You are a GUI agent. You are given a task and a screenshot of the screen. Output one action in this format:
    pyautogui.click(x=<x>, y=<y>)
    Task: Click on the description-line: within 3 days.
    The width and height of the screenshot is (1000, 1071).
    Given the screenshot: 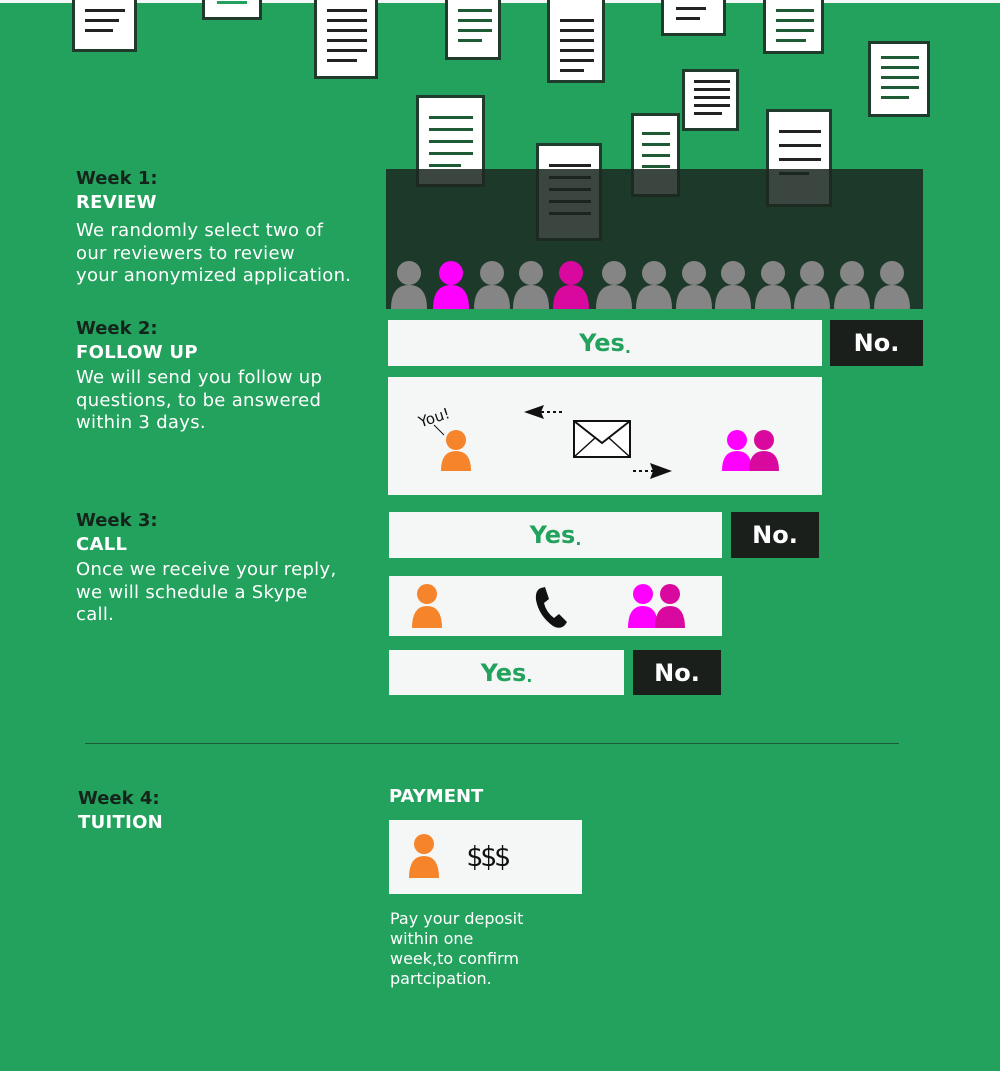 What is the action you would take?
    pyautogui.click(x=141, y=422)
    